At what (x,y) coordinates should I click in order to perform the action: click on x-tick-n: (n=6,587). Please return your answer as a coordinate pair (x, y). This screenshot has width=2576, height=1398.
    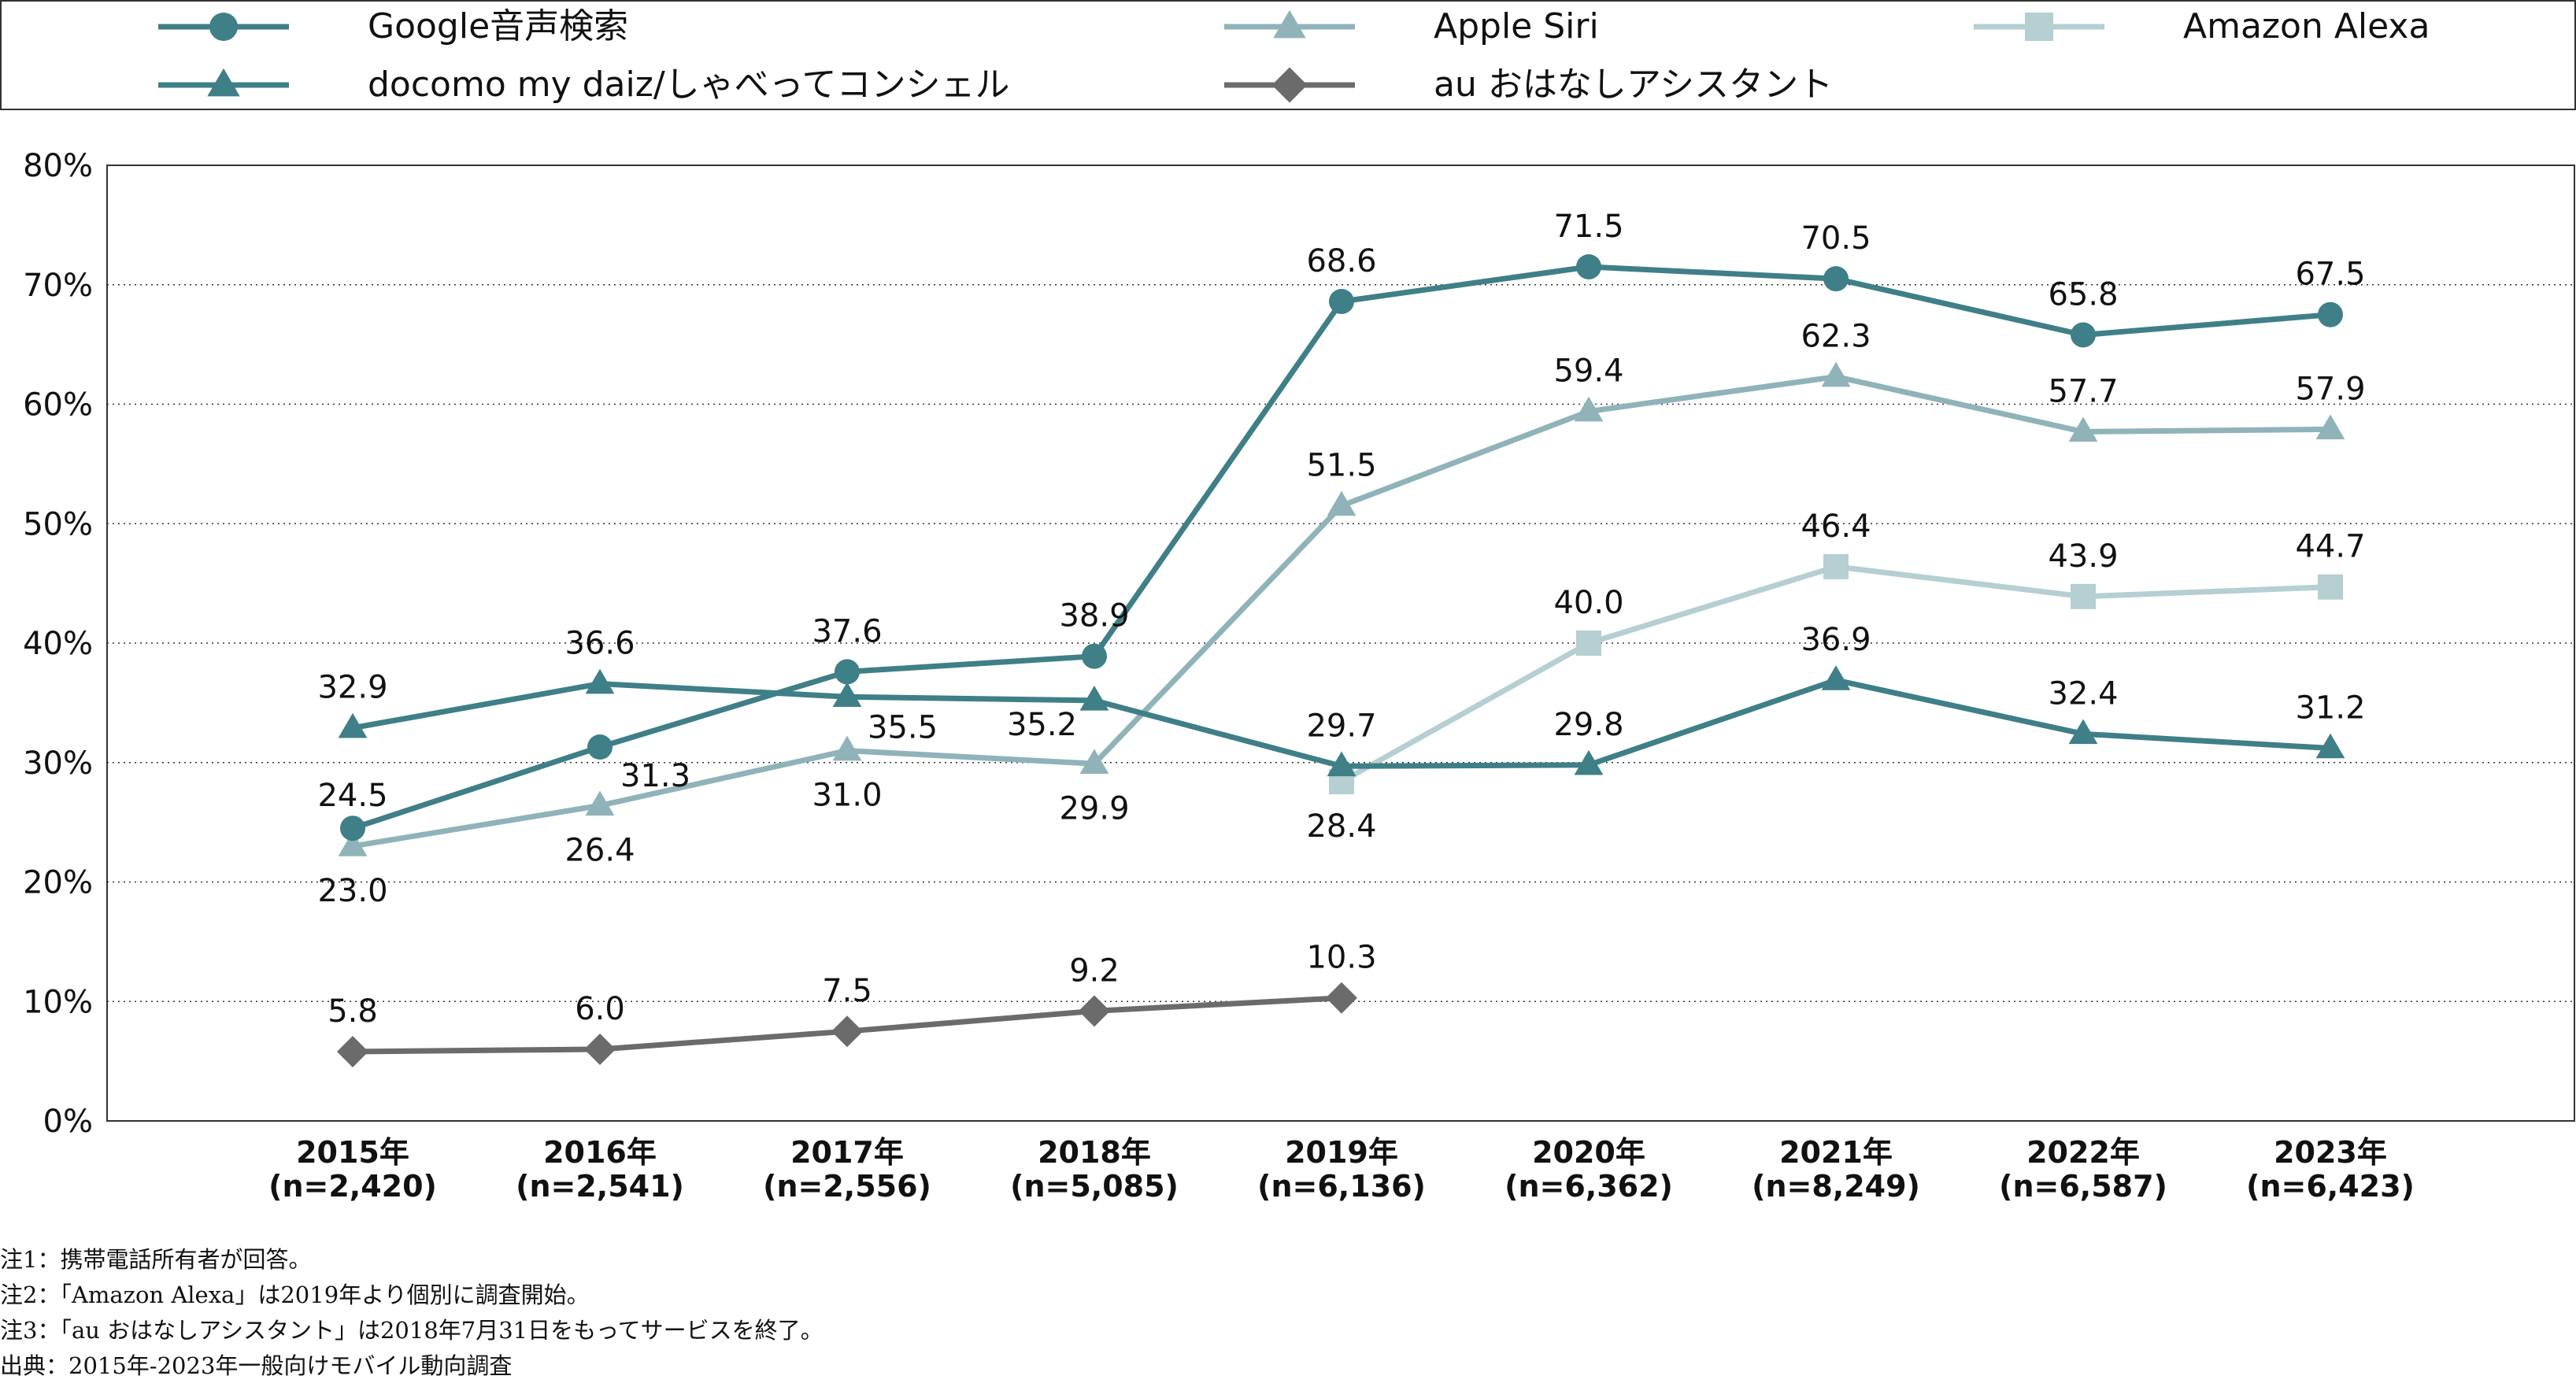
    Looking at the image, I should click on (2083, 1186).